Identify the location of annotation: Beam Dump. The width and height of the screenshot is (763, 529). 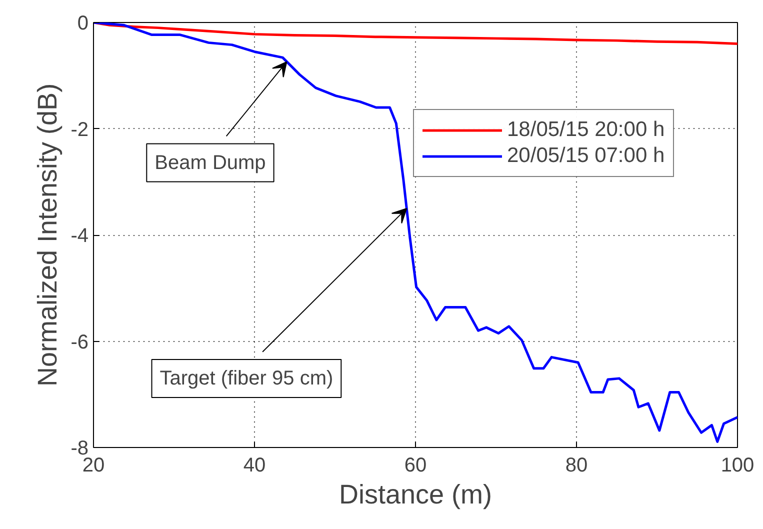
(210, 163).